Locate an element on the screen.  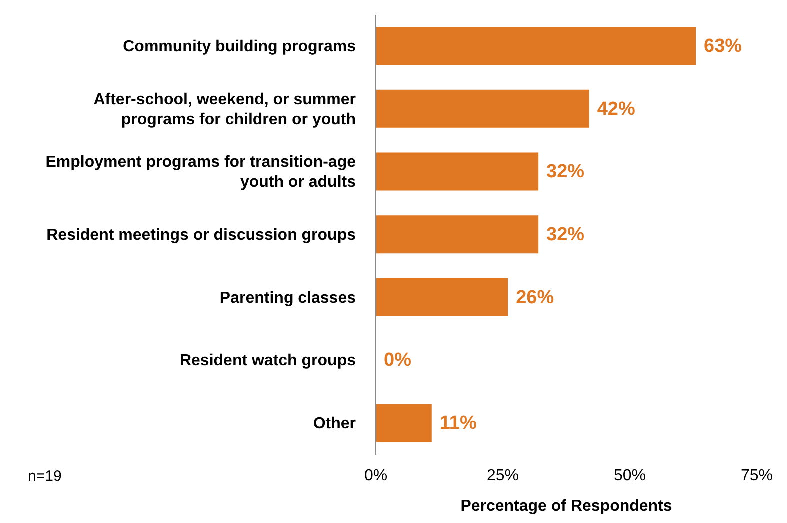
data-label: 26% is located at coordinates (535, 297).